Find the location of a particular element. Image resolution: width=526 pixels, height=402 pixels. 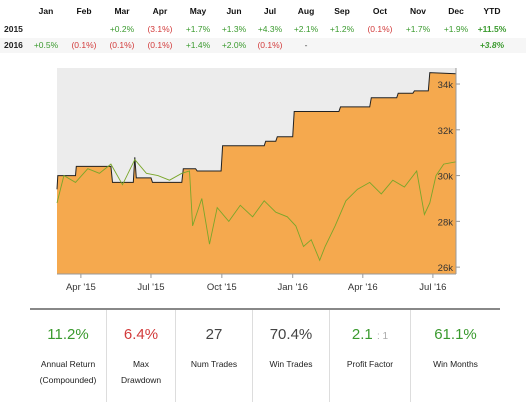

return-cell: +0.2% is located at coordinates (122, 29).